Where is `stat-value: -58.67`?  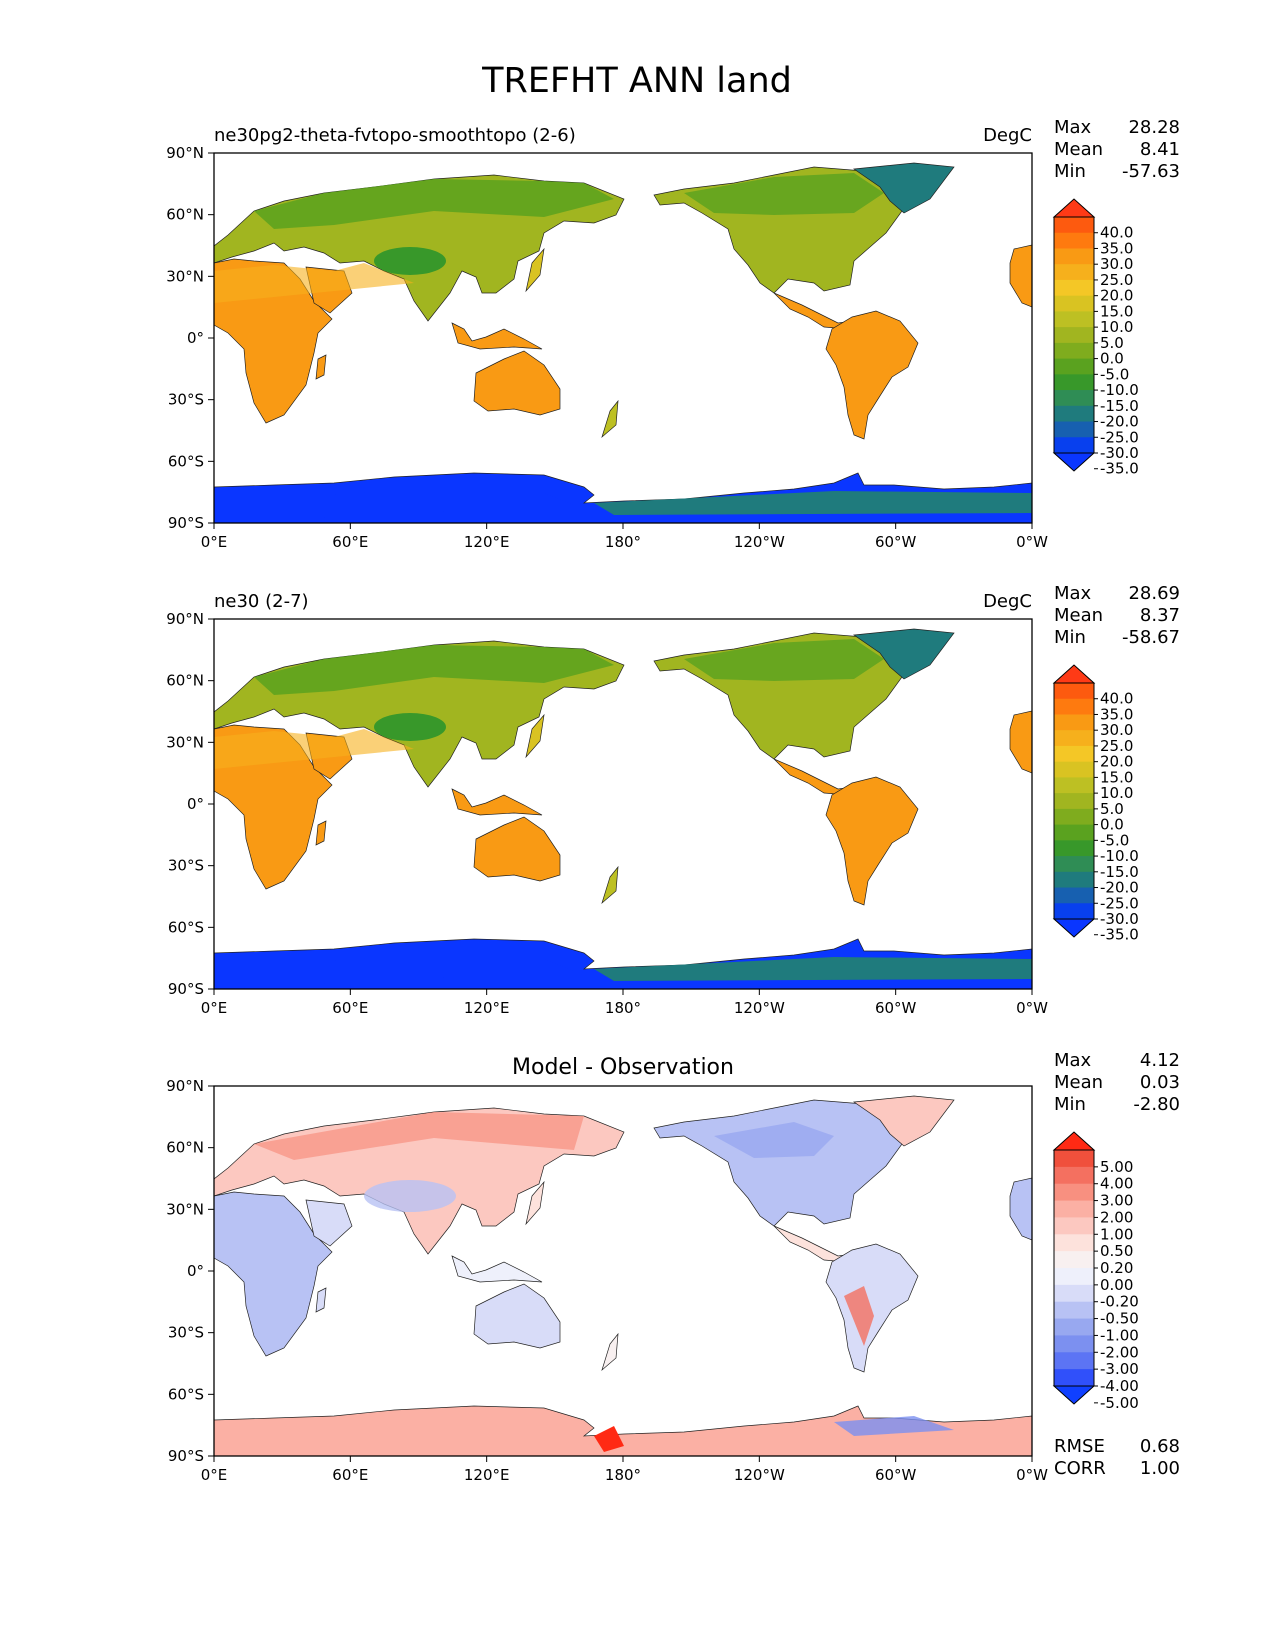 stat-value: -58.67 is located at coordinates (1151, 637).